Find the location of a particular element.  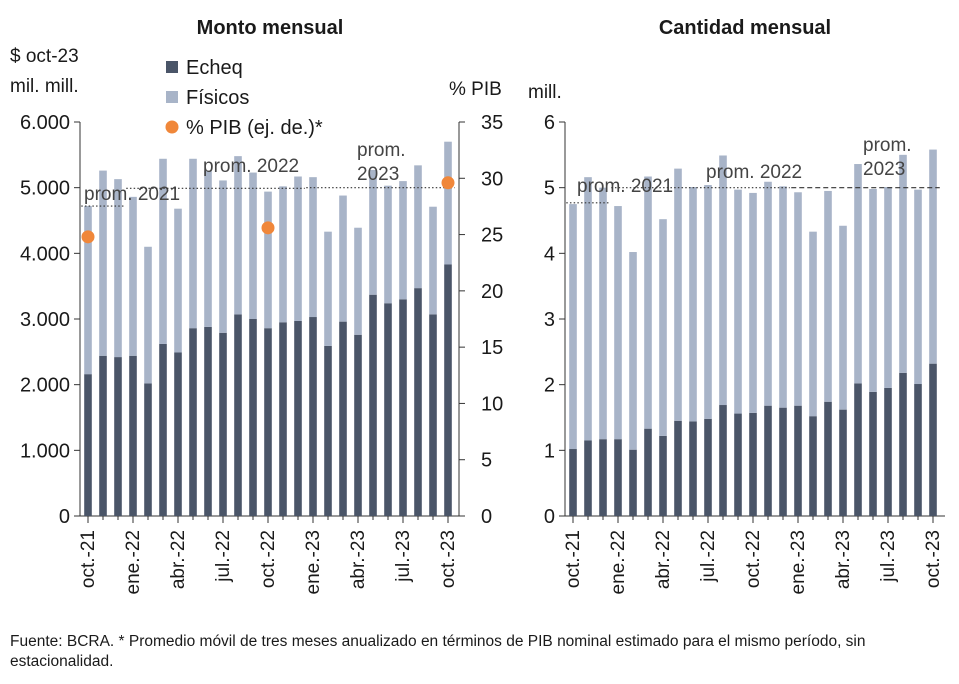

y2-tick-label: 0 is located at coordinates (486, 517).